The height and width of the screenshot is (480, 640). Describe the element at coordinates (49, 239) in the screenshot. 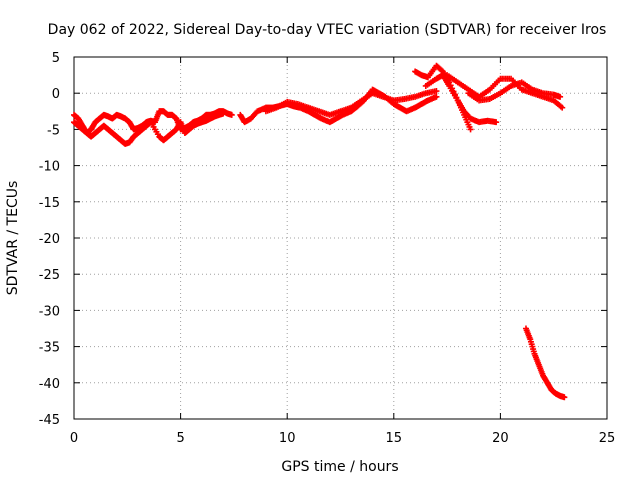

I see `y-tick-label: -20` at that location.